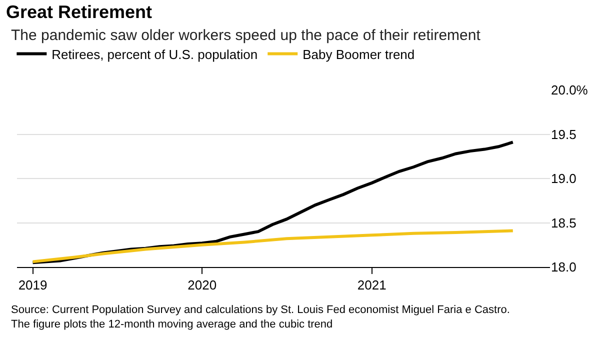 The height and width of the screenshot is (344, 600). What do you see at coordinates (33, 285) in the screenshot?
I see `x-tick-label: 2019` at bounding box center [33, 285].